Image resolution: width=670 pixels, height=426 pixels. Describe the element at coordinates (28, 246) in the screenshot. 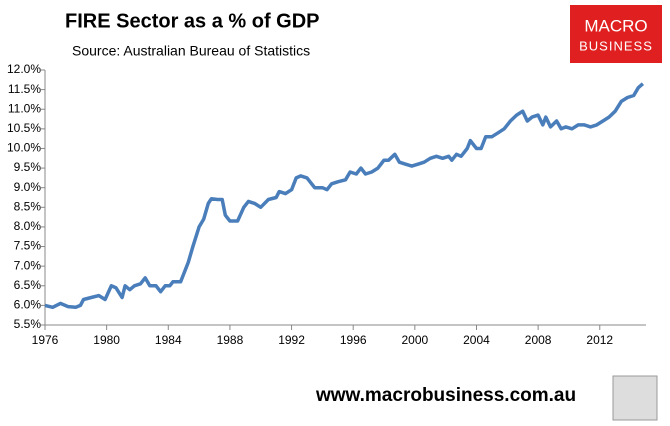

I see `y-tick-label: 7.5%` at that location.